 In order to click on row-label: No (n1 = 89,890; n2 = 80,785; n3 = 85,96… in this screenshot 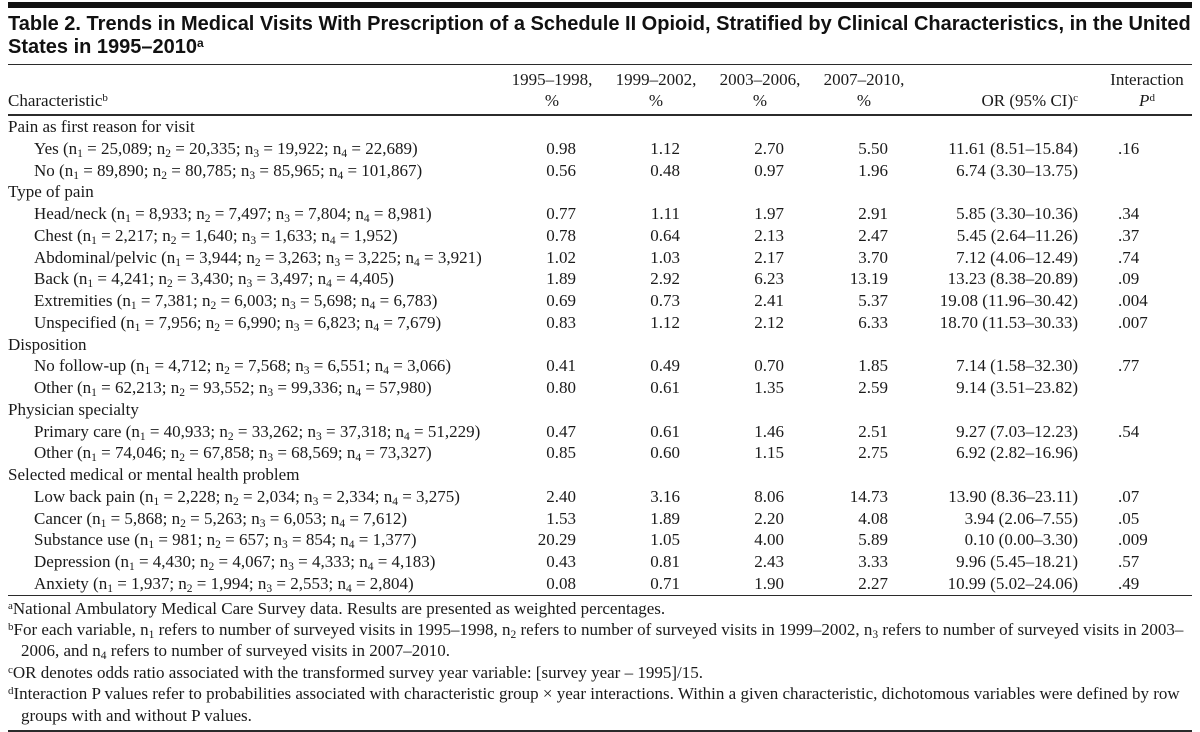, I will do `click(228, 171)`.